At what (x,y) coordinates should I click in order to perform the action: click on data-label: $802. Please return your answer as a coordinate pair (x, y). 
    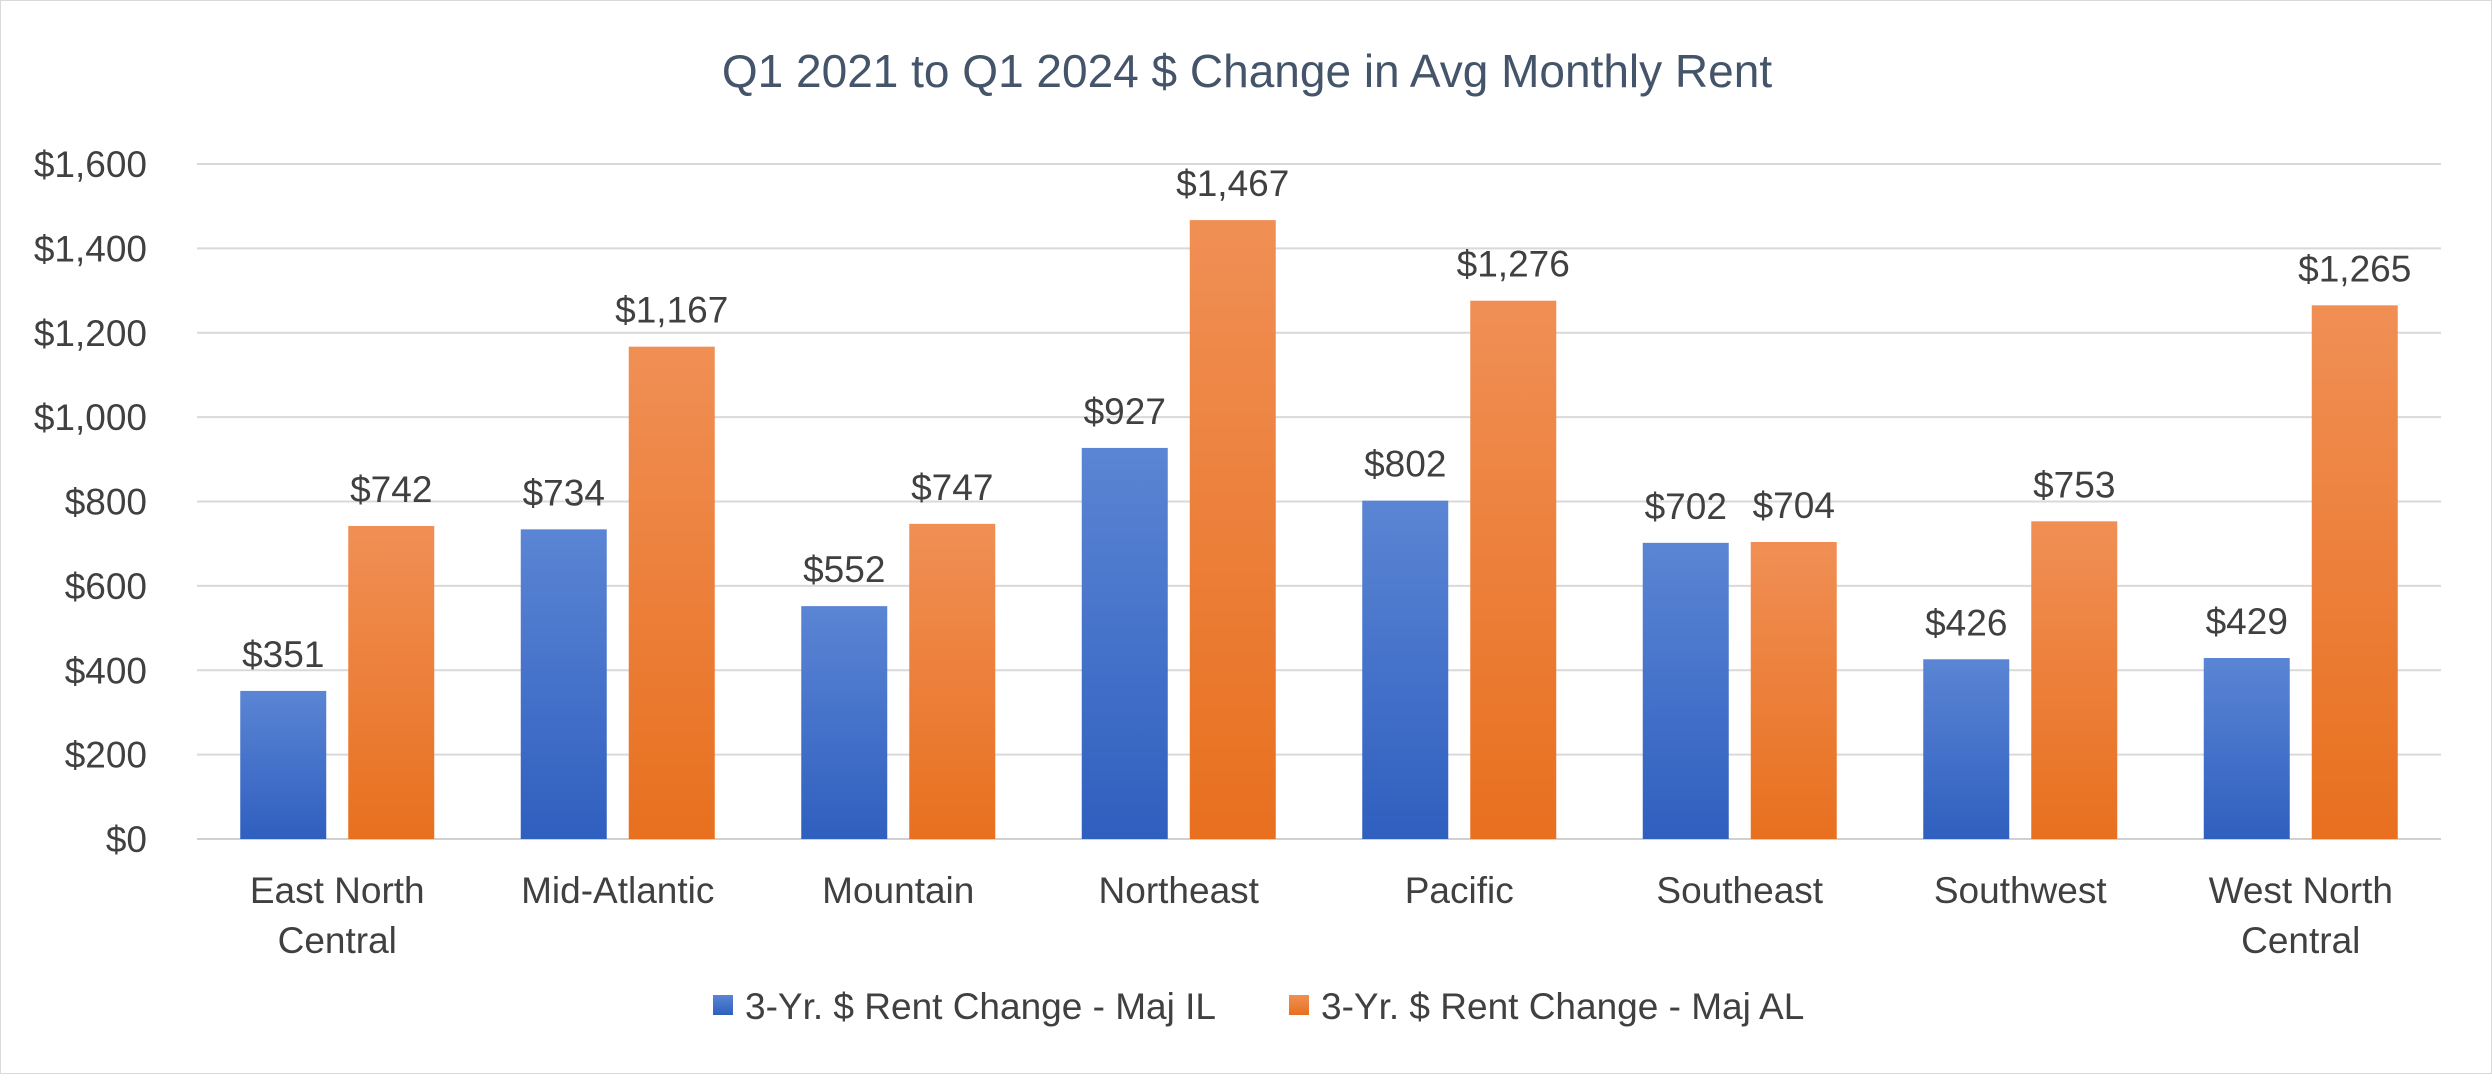
    Looking at the image, I should click on (1405, 464).